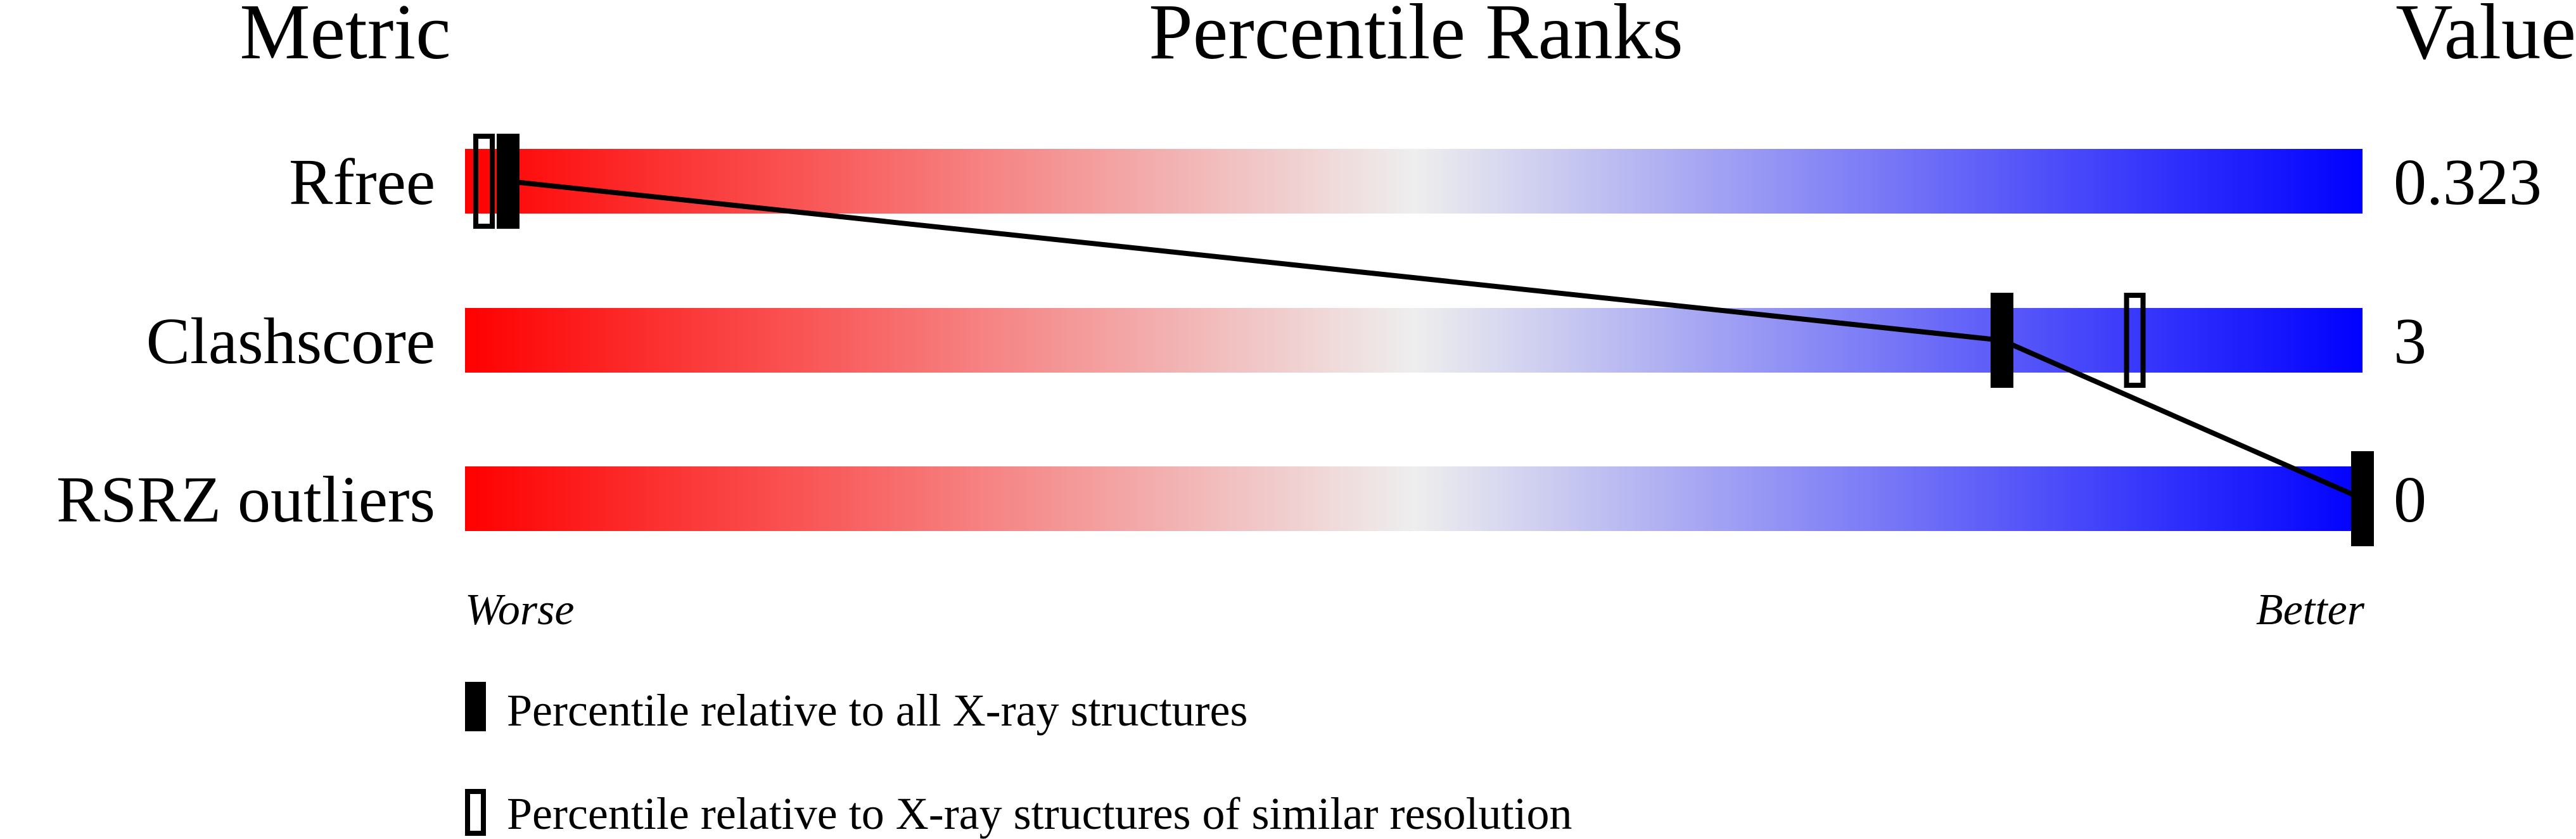 This screenshot has height=839, width=2576. Describe the element at coordinates (2468, 183) in the screenshot. I see `metric-value: 0.323` at that location.